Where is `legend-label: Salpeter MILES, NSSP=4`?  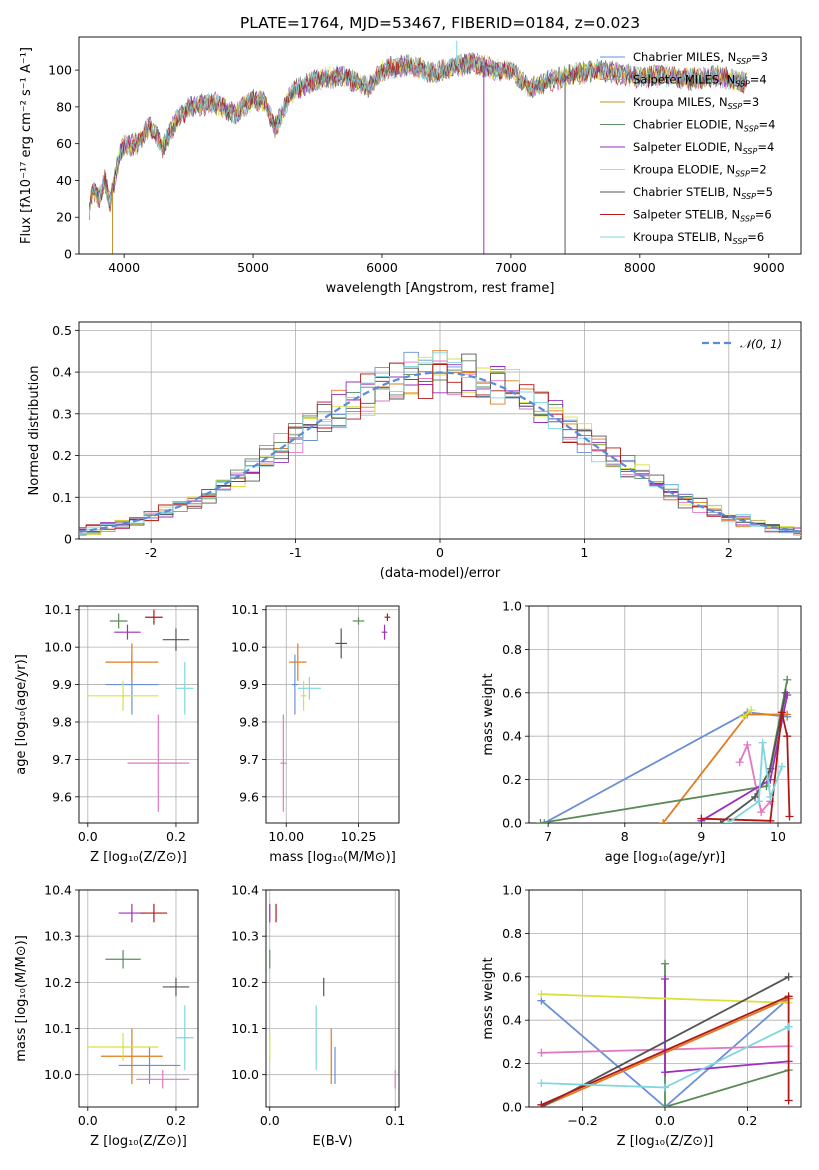 legend-label: Salpeter MILES, NSSP=4 is located at coordinates (700, 81).